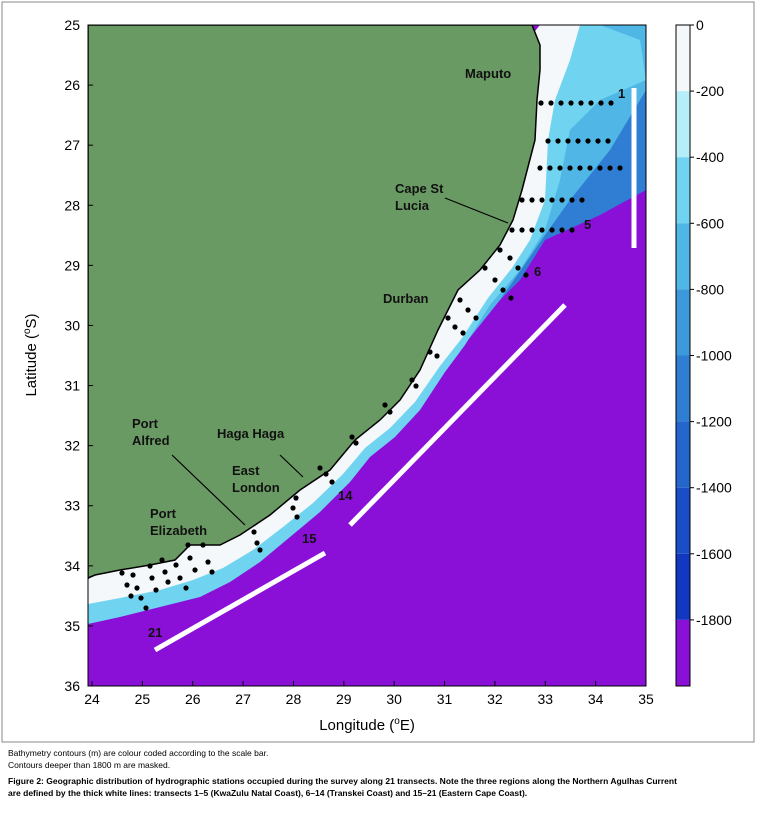 The height and width of the screenshot is (816, 763). Describe the element at coordinates (714, 422) in the screenshot. I see `colorbar-label: -1200` at that location.